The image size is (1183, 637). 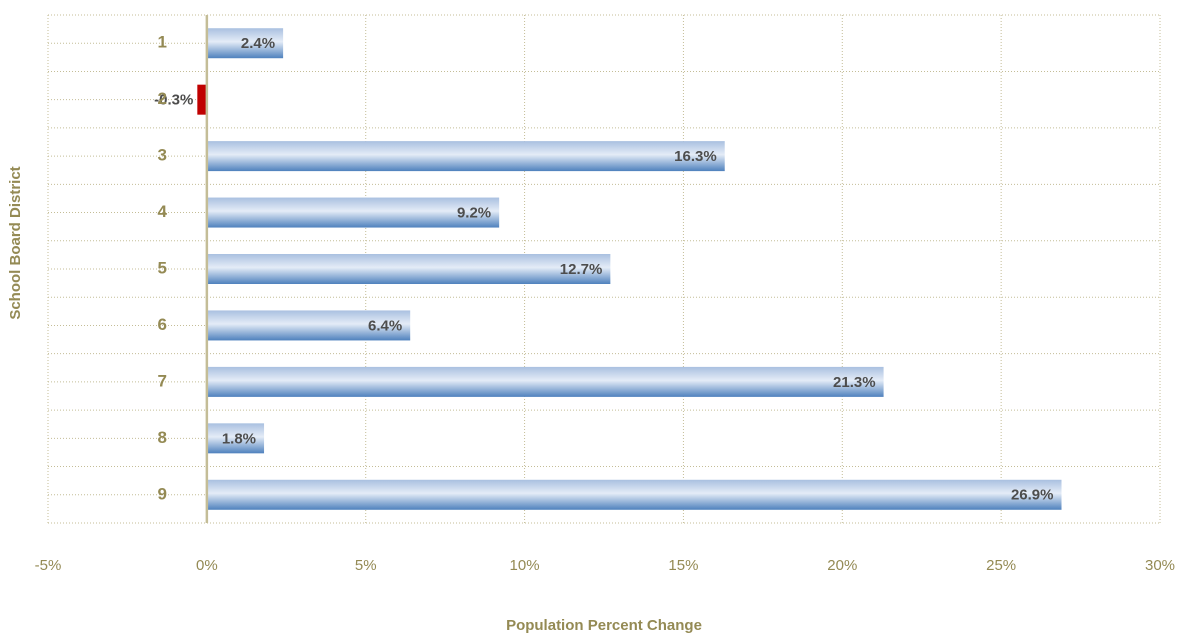 What do you see at coordinates (162, 155) in the screenshot?
I see `y-tick-label: 3` at bounding box center [162, 155].